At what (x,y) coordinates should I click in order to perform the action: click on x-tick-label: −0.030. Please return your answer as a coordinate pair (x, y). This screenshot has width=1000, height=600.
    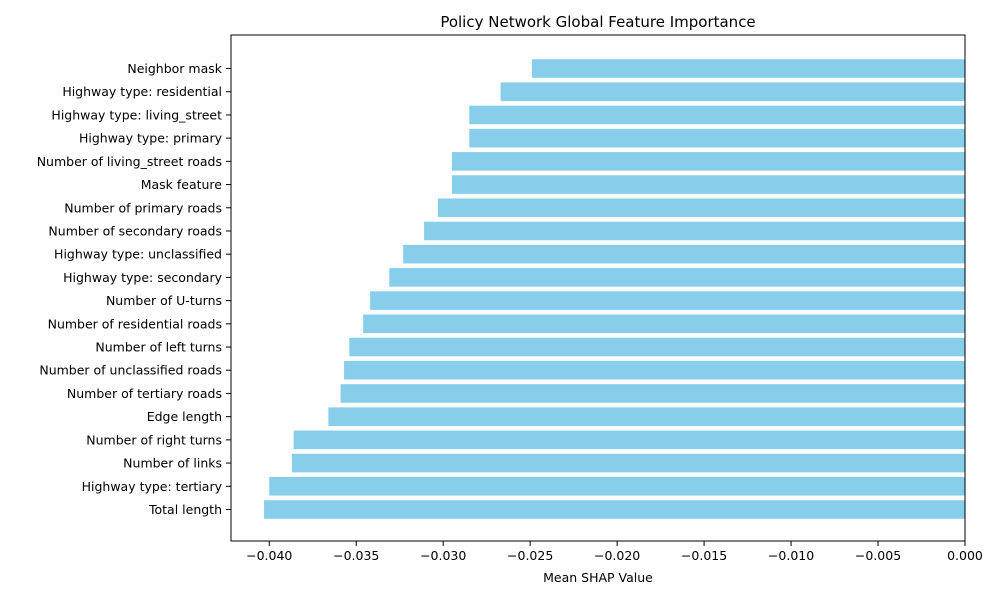
    Looking at the image, I should click on (443, 555).